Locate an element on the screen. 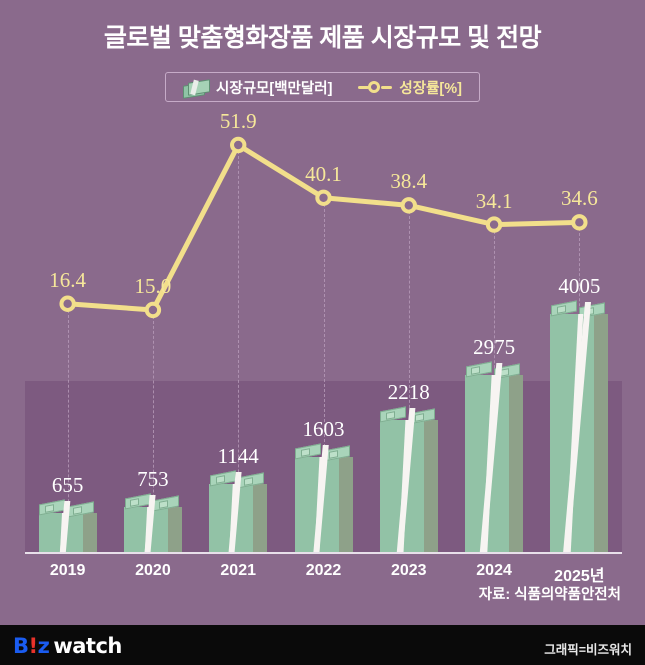 This screenshot has width=645, height=665. bar-2022 is located at coordinates (323, 498).